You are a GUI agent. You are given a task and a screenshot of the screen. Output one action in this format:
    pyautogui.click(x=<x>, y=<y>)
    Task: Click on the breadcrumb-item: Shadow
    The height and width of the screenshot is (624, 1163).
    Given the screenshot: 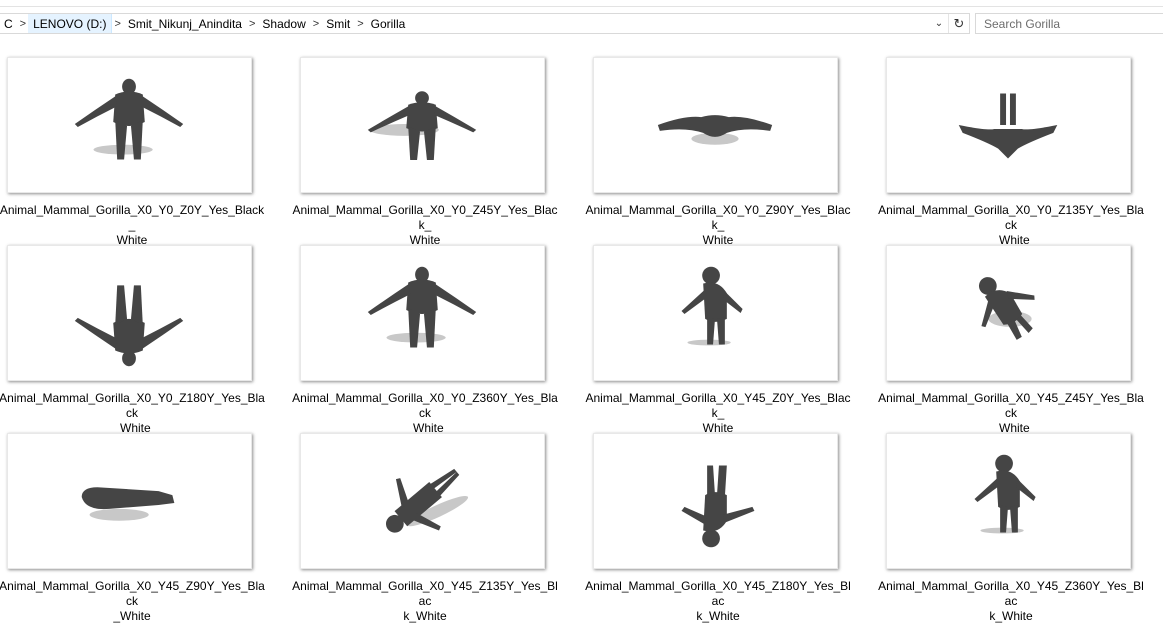 What is the action you would take?
    pyautogui.click(x=284, y=23)
    